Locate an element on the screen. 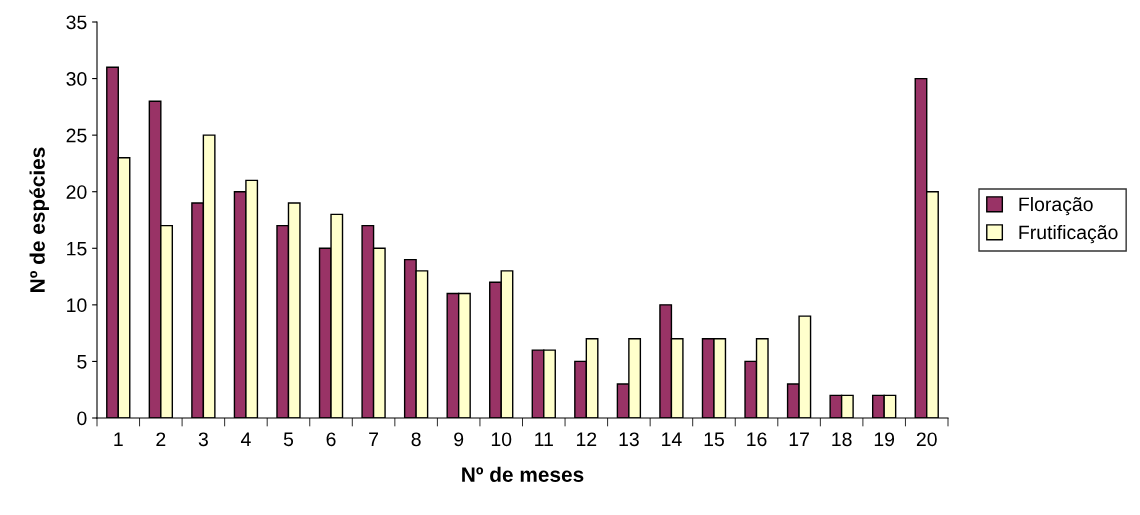 The height and width of the screenshot is (515, 1140). x-tick-label: 18 is located at coordinates (842, 439).